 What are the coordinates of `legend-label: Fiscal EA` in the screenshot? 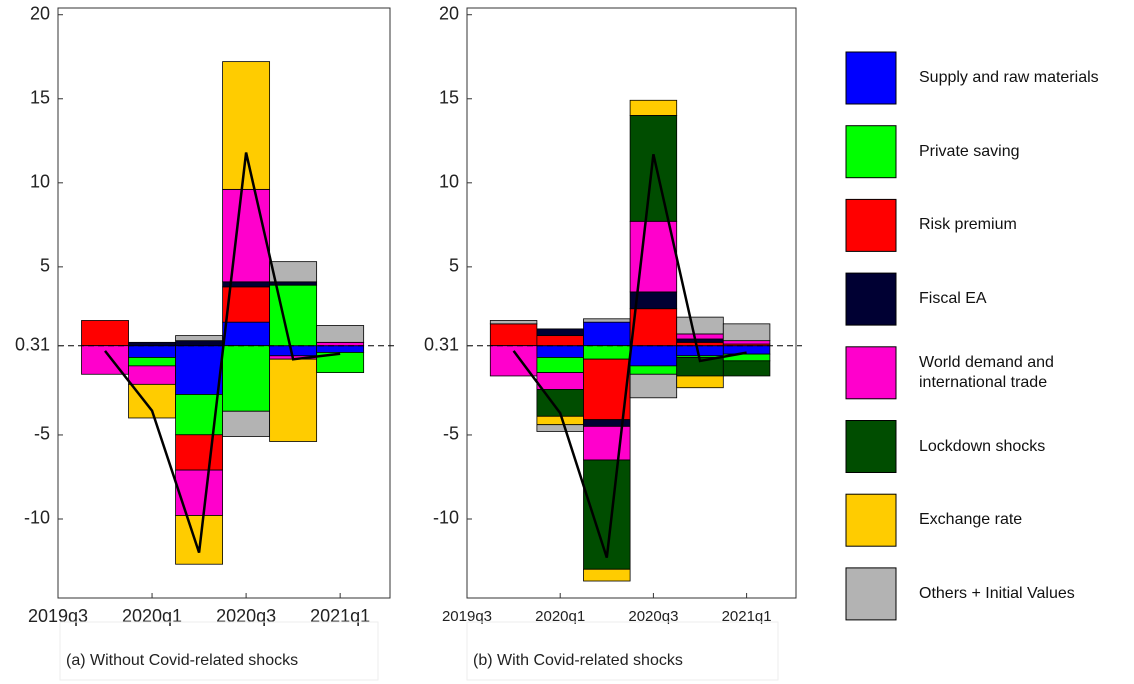 It's located at (953, 299).